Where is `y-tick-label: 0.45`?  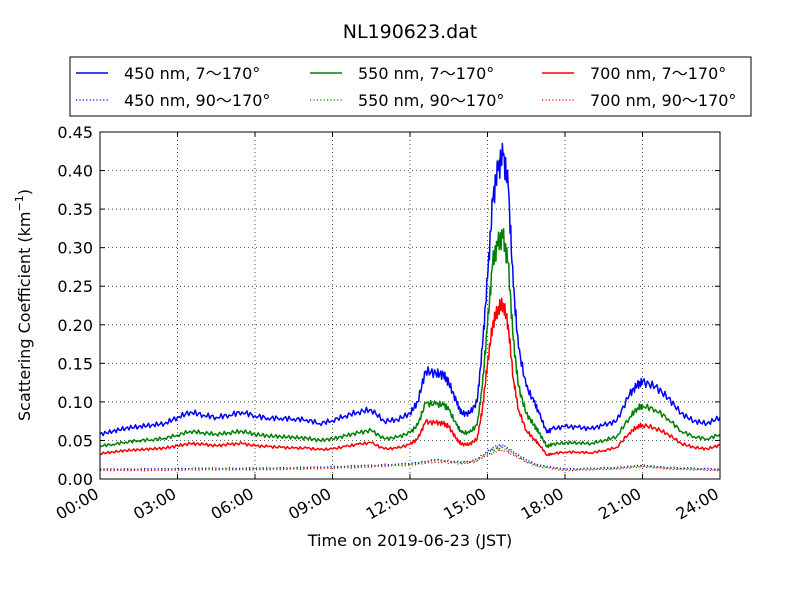
y-tick-label: 0.45 is located at coordinates (75, 132).